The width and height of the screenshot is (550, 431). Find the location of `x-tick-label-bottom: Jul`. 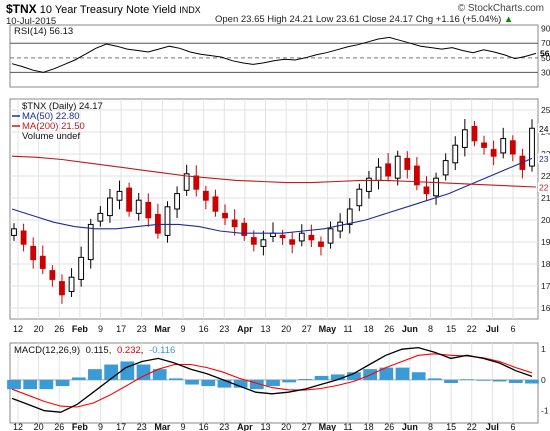

x-tick-label-bottom: Jul is located at coordinates (492, 426).